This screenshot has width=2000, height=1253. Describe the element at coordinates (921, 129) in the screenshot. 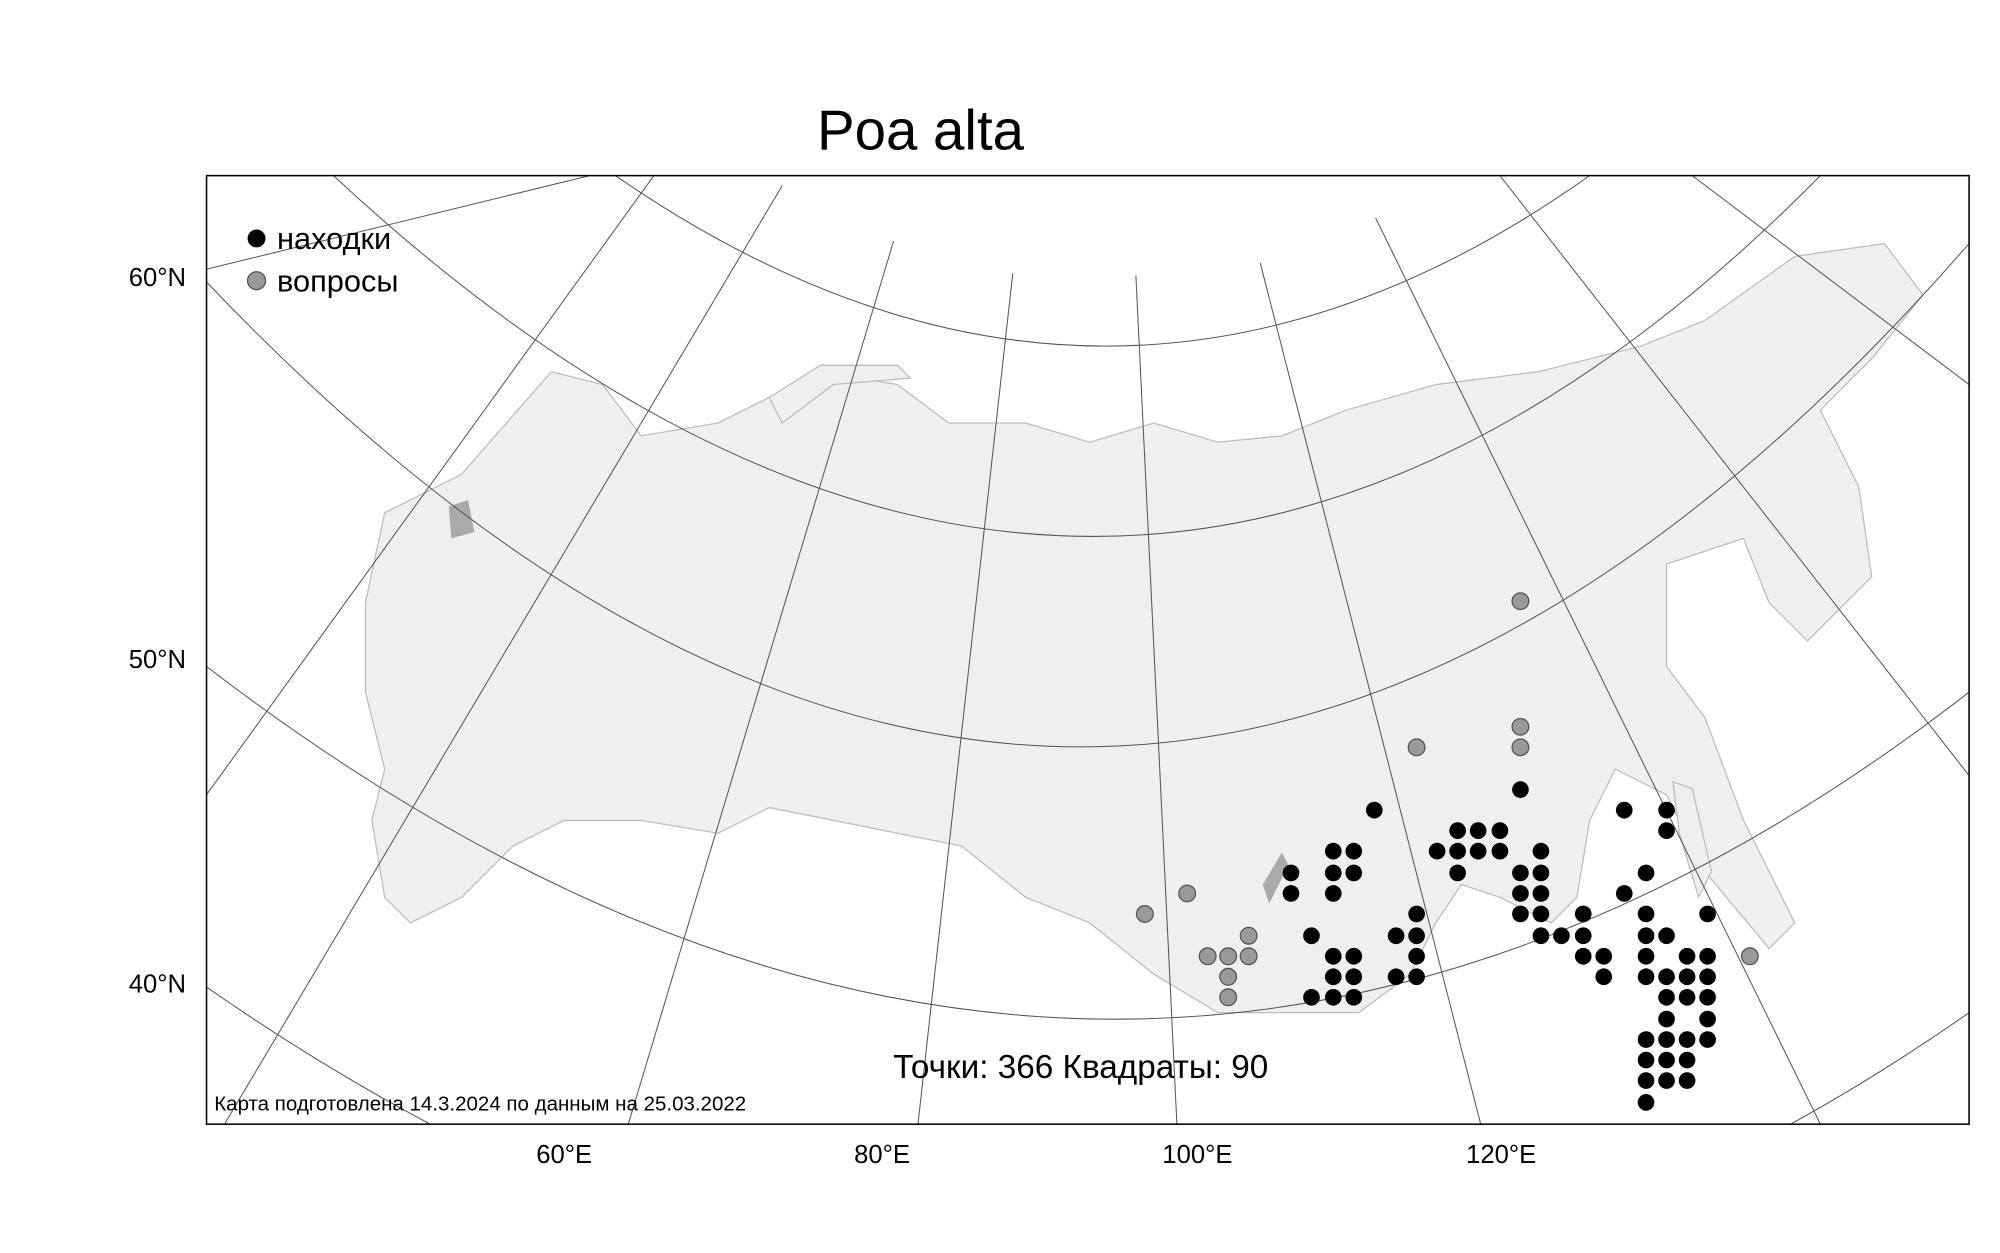

I see `map-title: Poa alta` at that location.